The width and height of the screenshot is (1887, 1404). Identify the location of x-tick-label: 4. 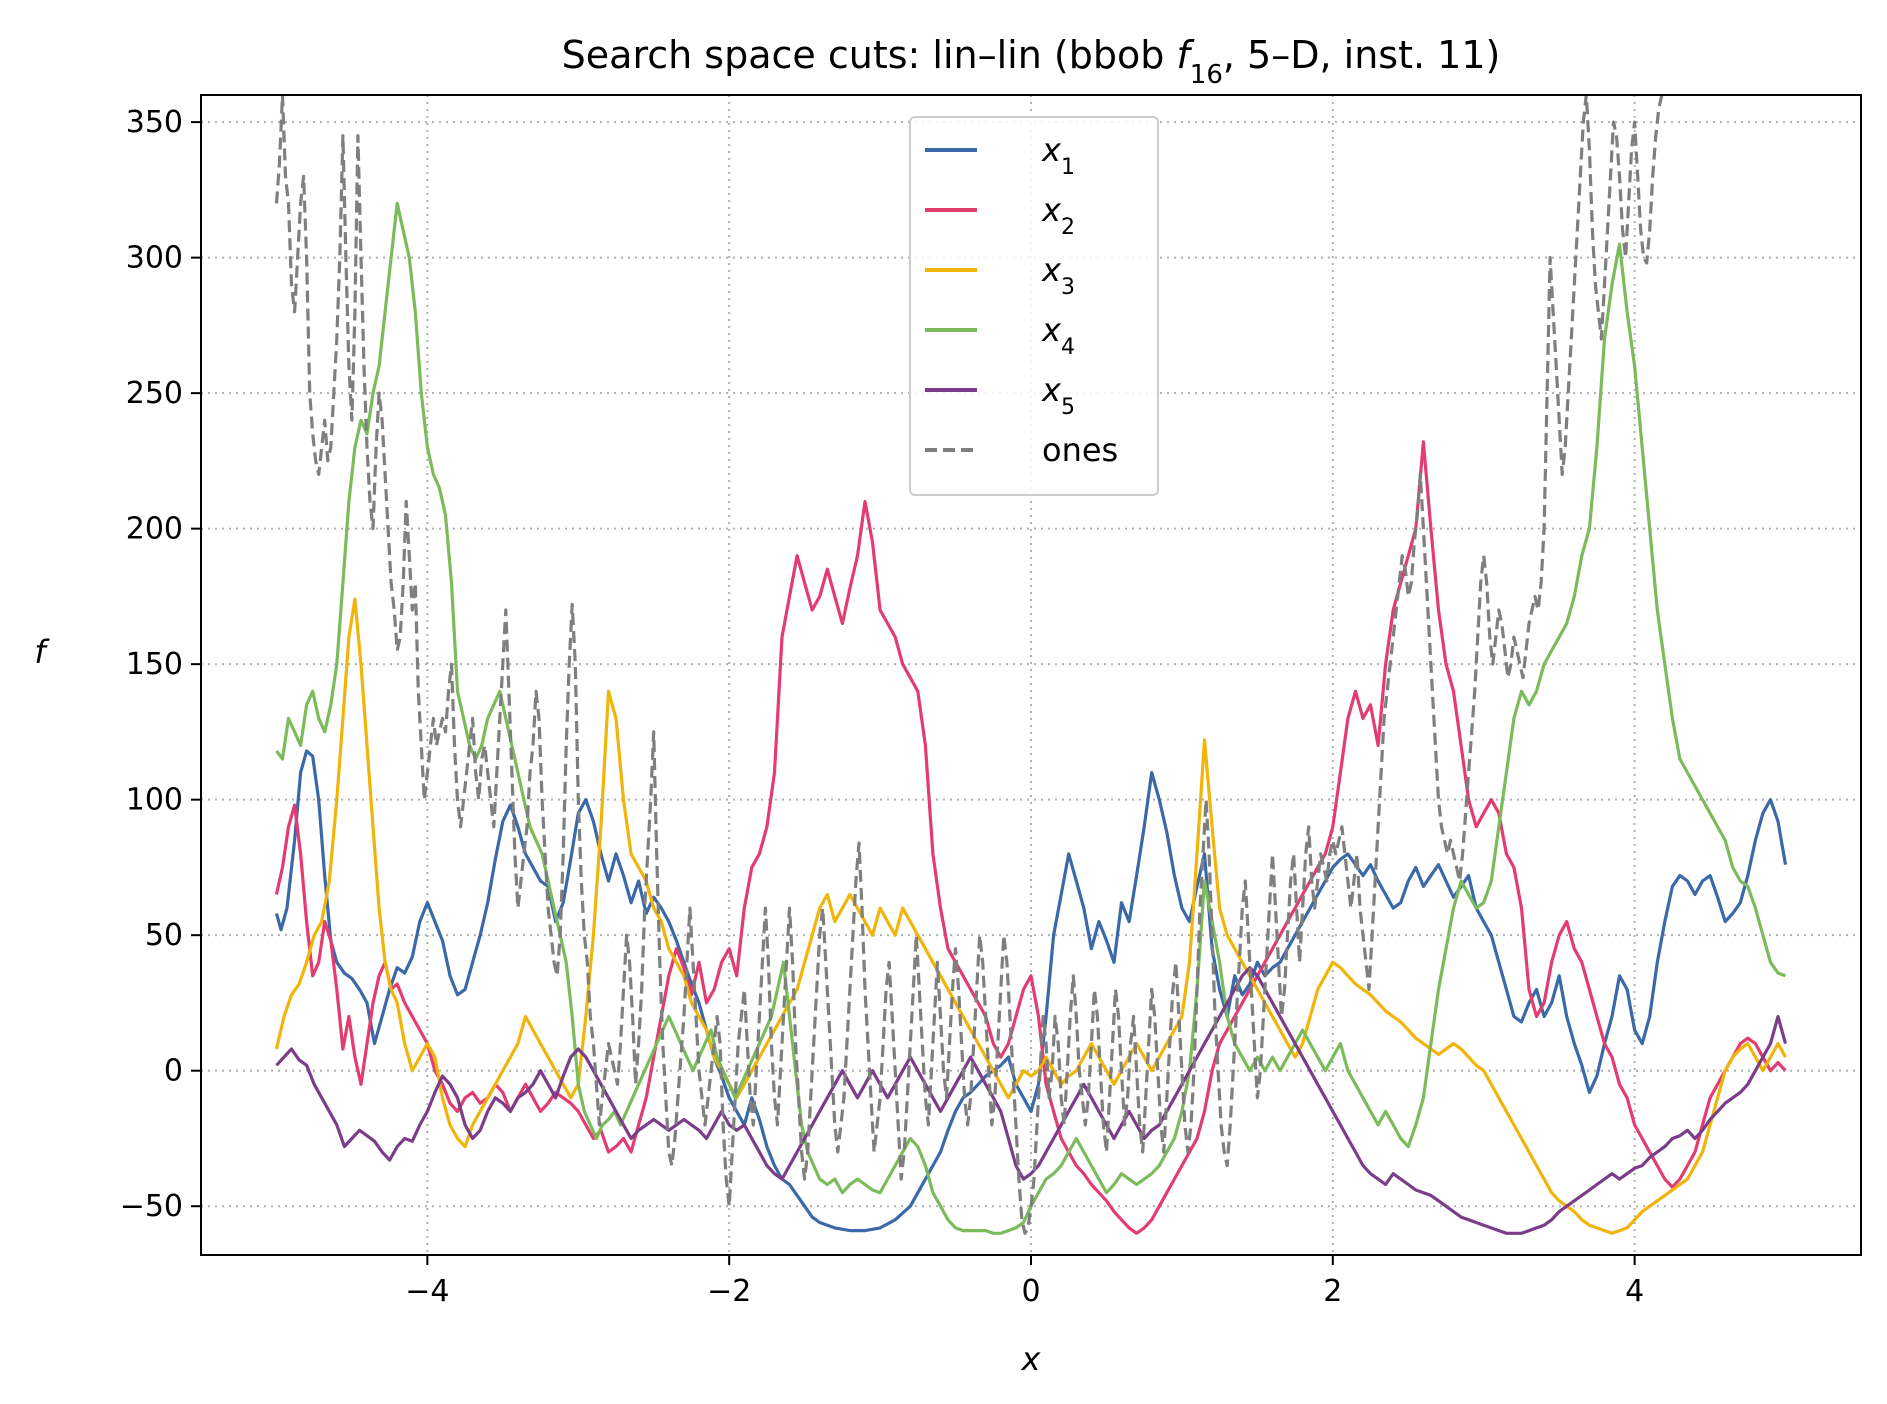
(1634, 1291).